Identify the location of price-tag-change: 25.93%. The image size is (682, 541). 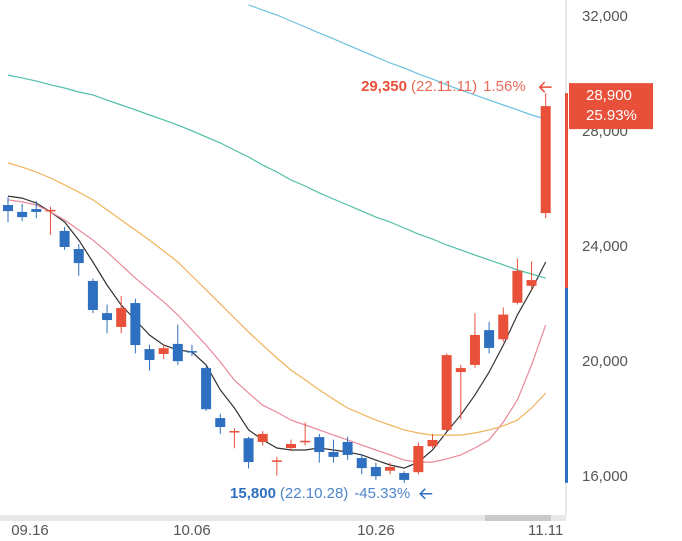
(611, 115).